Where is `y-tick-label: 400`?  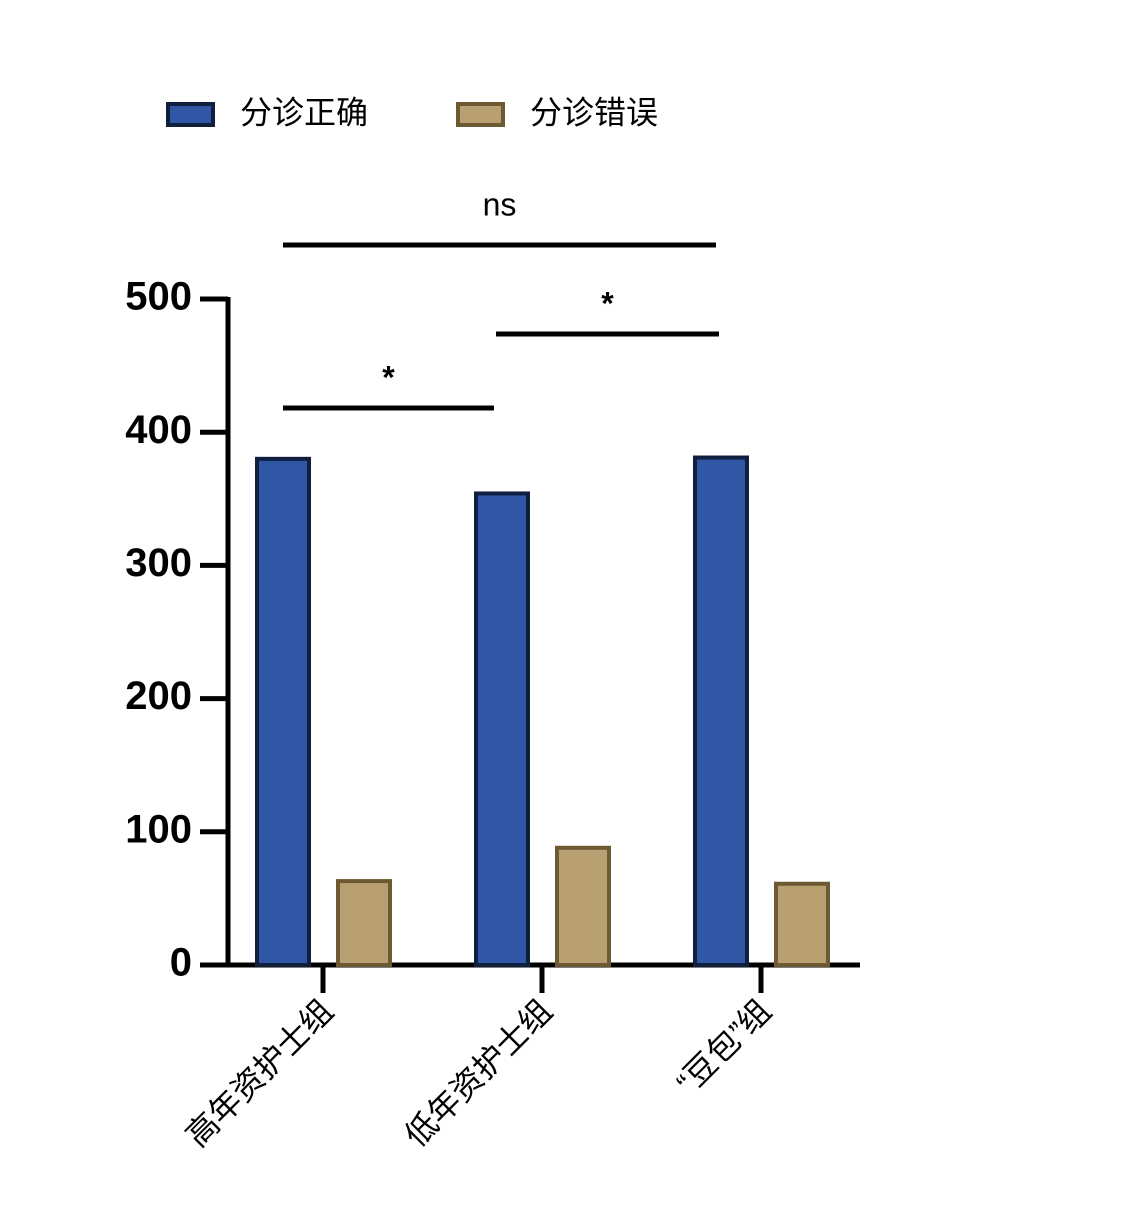 y-tick-label: 400 is located at coordinates (158, 430).